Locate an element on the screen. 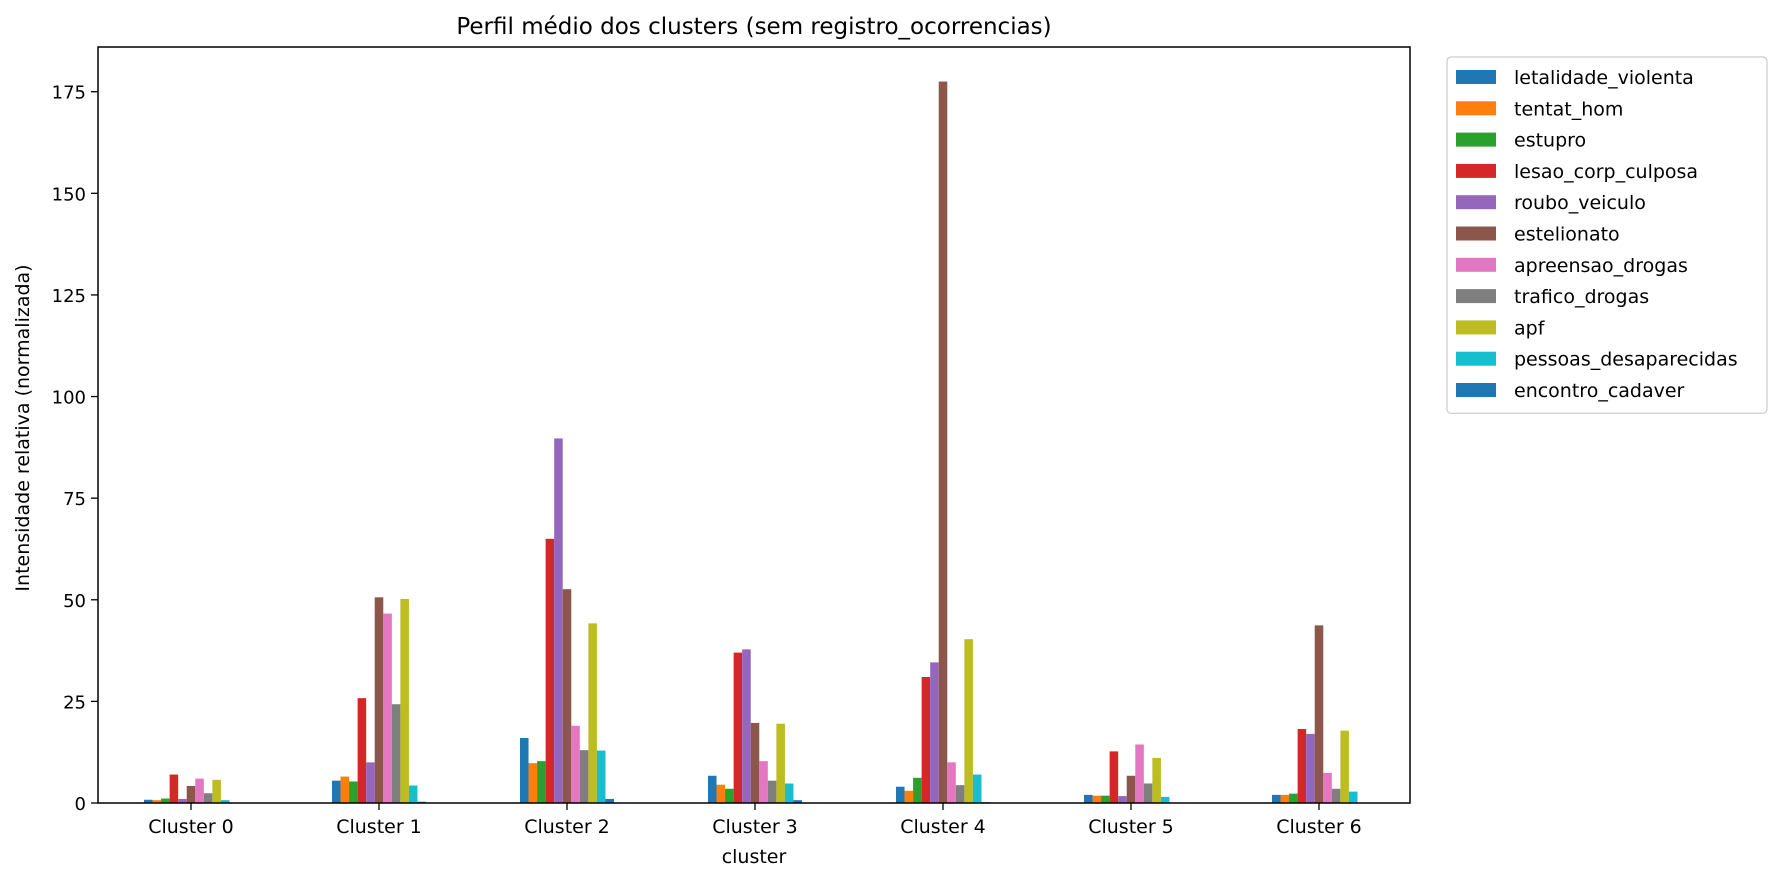  y-tick-label: 0 is located at coordinates (80, 804).